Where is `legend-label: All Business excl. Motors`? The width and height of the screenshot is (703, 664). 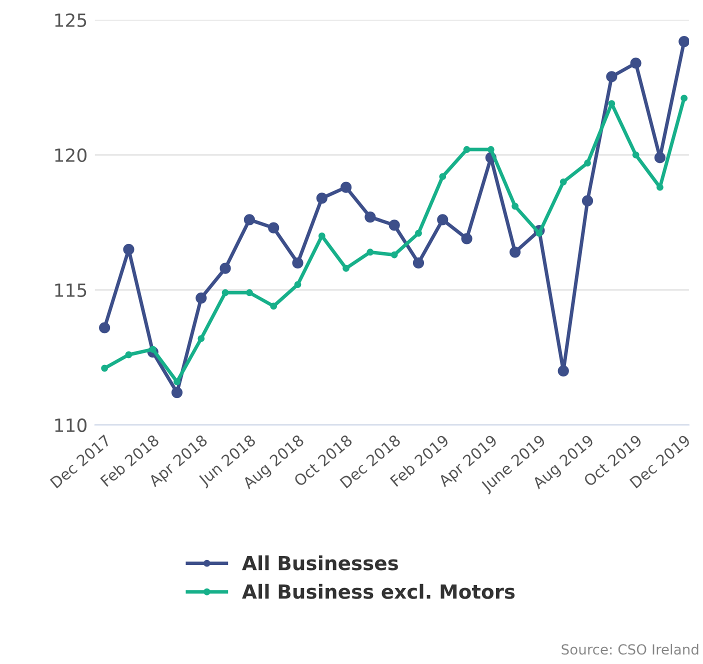 legend-label: All Business excl. Motors is located at coordinates (378, 591).